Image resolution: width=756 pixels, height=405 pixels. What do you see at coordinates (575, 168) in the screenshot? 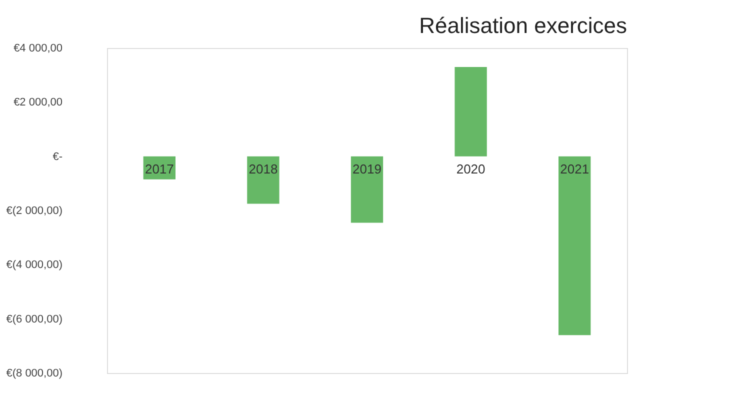
I see `x-tick-label: 2021` at bounding box center [575, 168].